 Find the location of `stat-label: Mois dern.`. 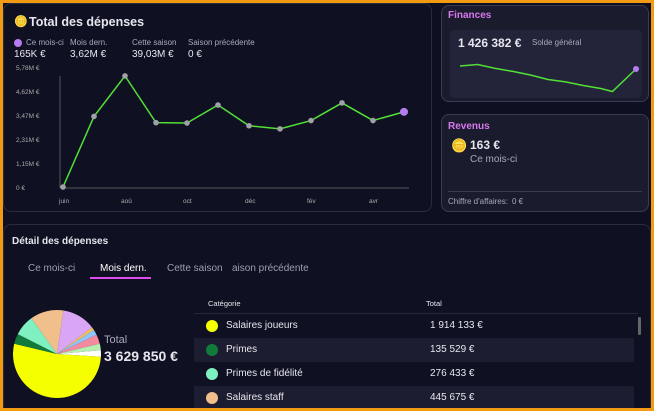

stat-label: Mois dern. is located at coordinates (89, 42).